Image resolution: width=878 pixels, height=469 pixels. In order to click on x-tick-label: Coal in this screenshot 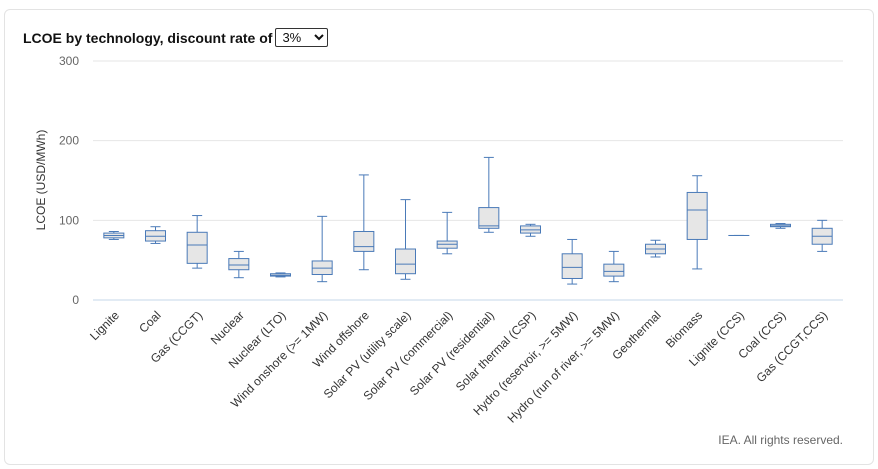, I will do `click(149, 321)`.